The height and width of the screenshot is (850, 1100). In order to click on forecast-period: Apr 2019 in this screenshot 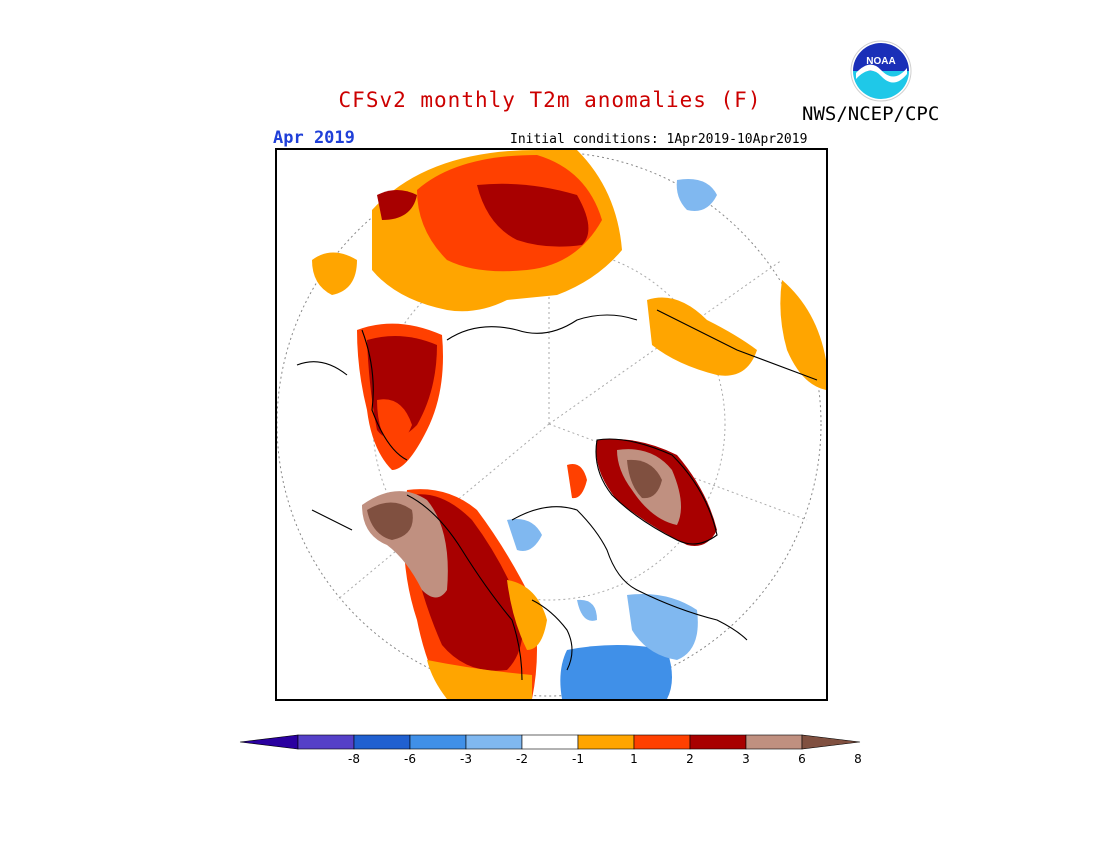, I will do `click(314, 138)`.